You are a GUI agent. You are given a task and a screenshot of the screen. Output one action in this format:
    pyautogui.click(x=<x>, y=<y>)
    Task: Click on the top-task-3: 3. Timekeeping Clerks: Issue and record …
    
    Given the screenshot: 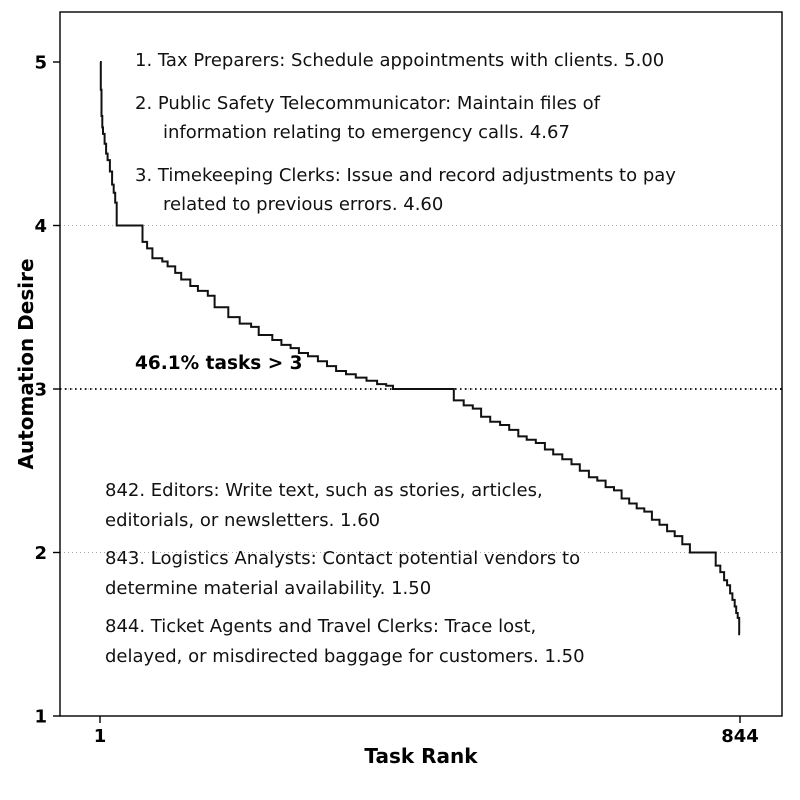 What is the action you would take?
    pyautogui.click(x=405, y=190)
    